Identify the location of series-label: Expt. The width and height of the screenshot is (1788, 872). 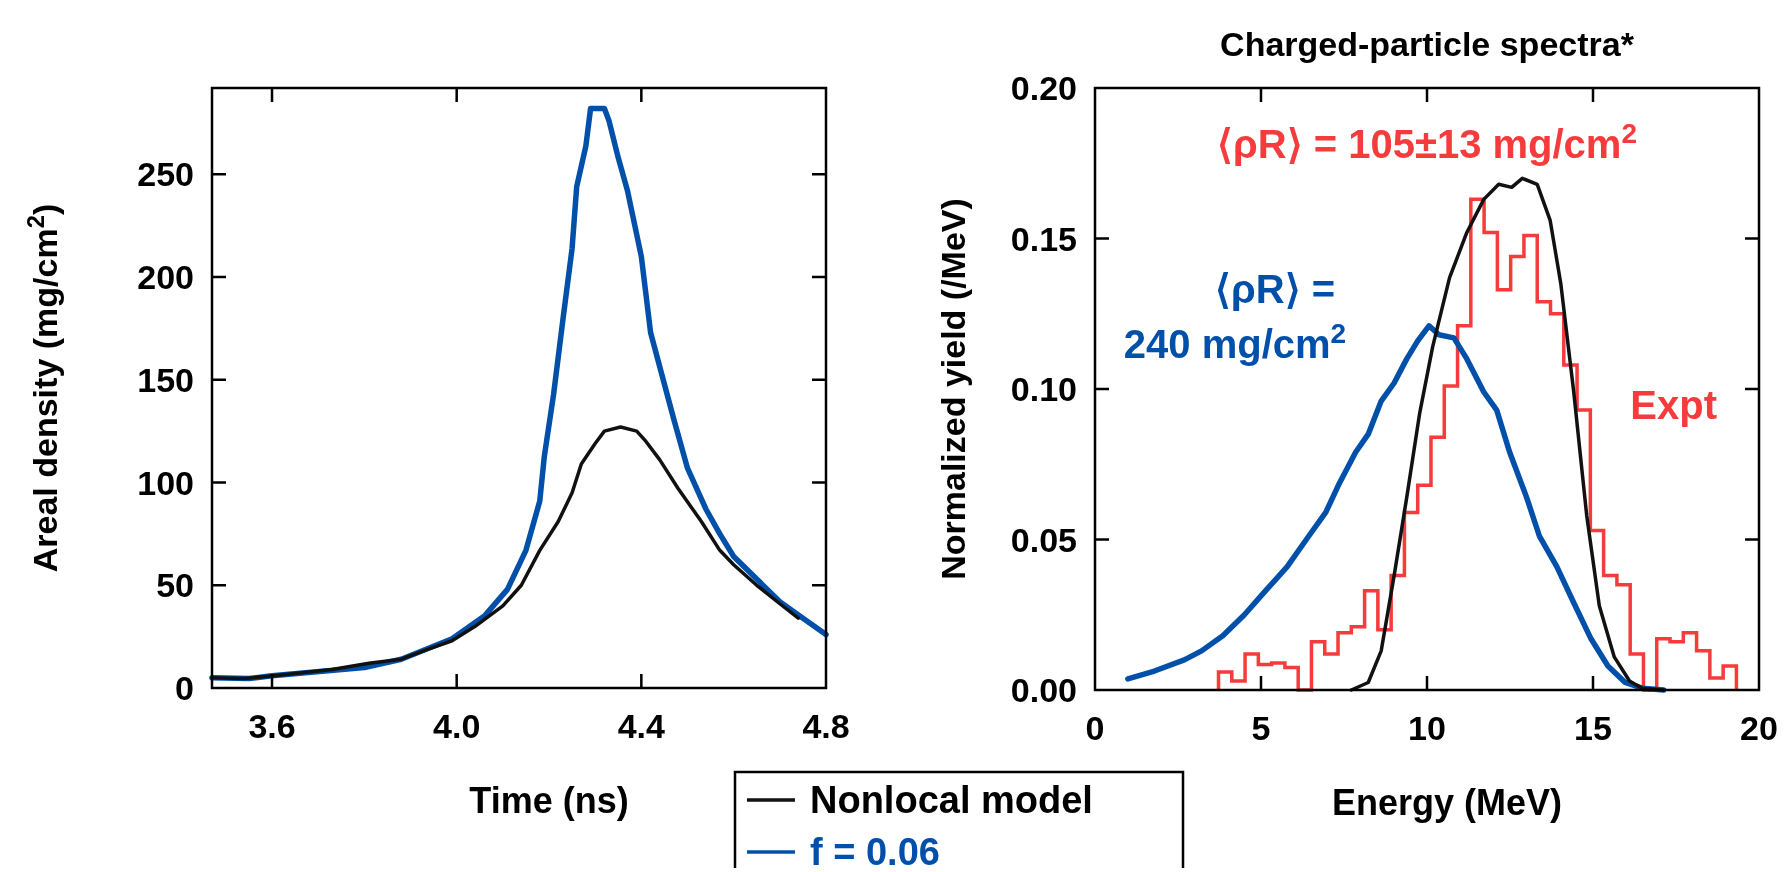
(1674, 405).